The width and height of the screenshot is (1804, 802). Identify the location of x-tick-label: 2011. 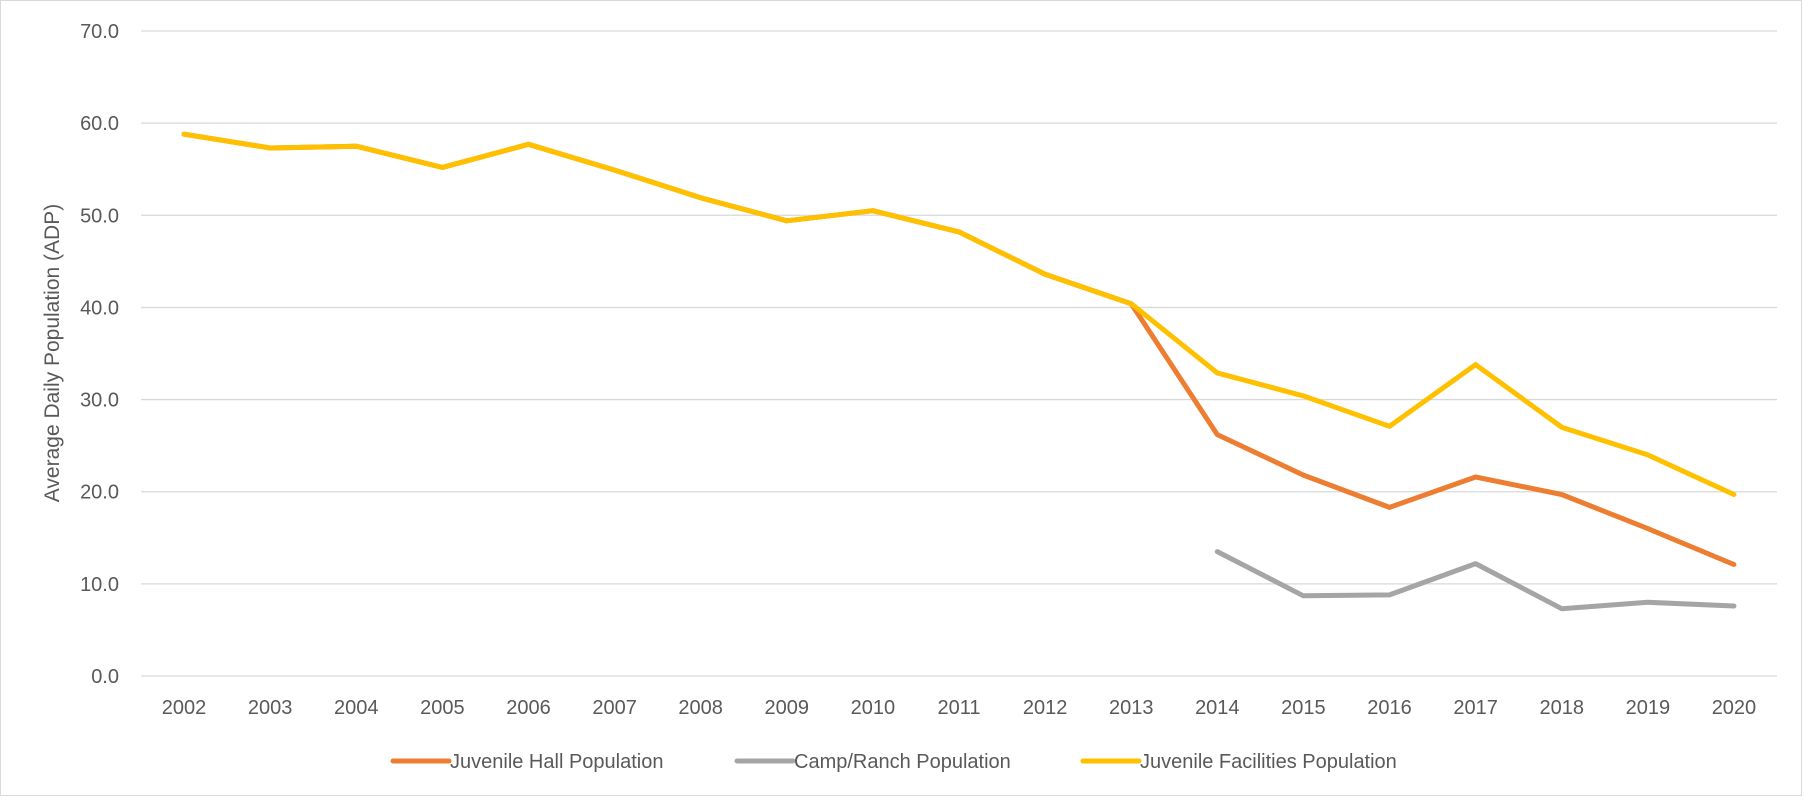
(958, 708).